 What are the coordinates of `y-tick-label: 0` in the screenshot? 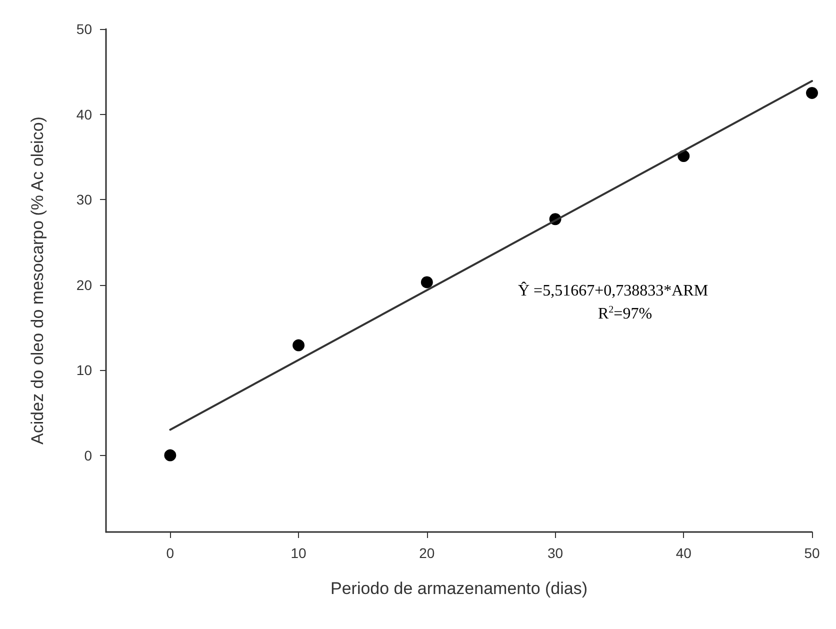 It's located at (88, 455).